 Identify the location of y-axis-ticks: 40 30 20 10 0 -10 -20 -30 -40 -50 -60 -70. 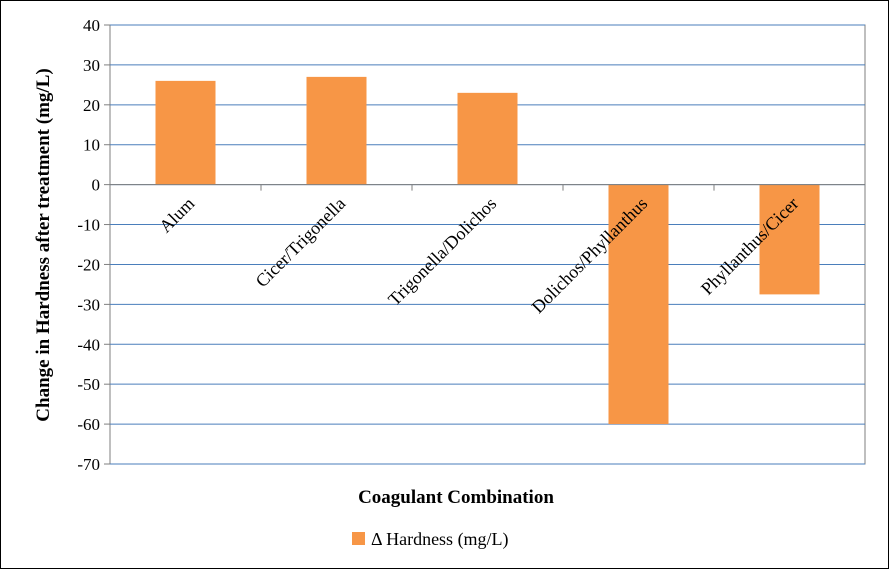
(93, 245).